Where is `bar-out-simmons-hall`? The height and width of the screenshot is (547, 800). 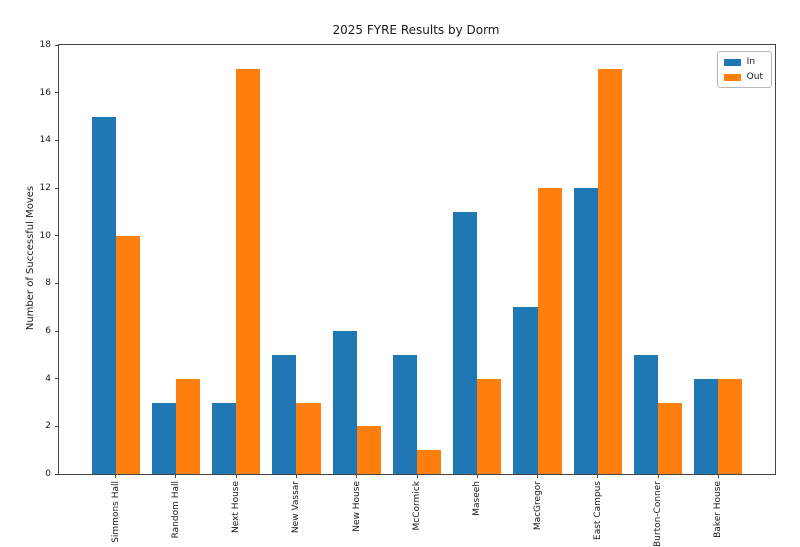
bar-out-simmons-hall is located at coordinates (127, 354).